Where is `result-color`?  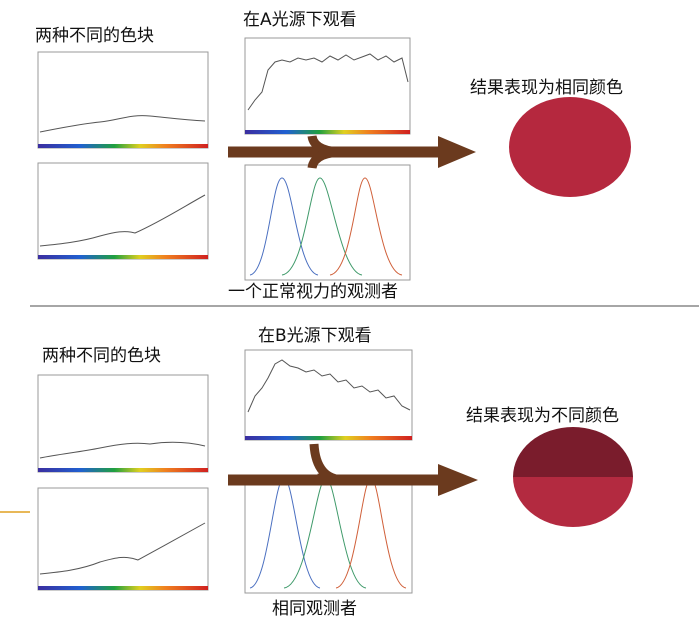 result-color is located at coordinates (570, 147).